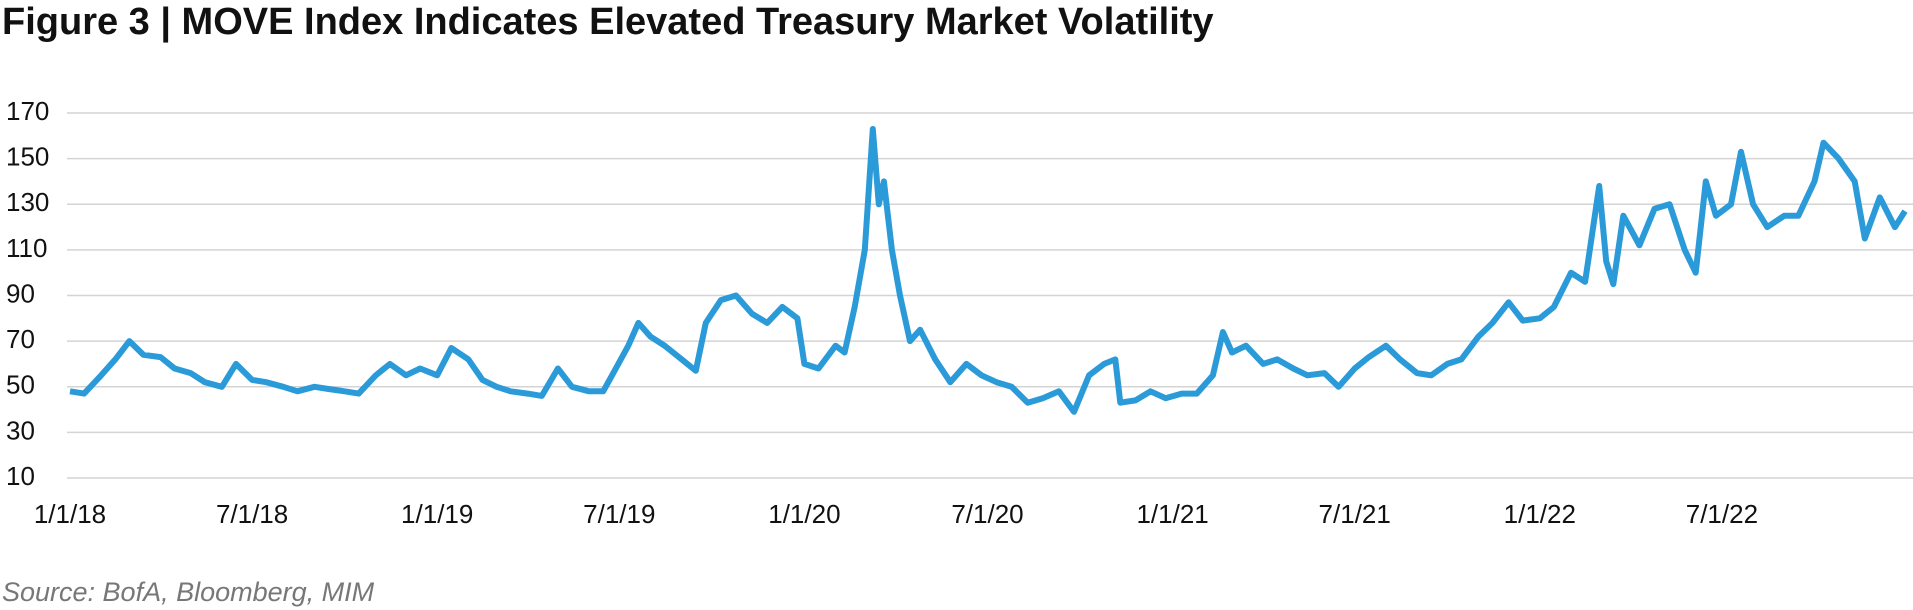 The image size is (1913, 610). What do you see at coordinates (252, 514) in the screenshot?
I see `x-tick-label: 7/1/18` at bounding box center [252, 514].